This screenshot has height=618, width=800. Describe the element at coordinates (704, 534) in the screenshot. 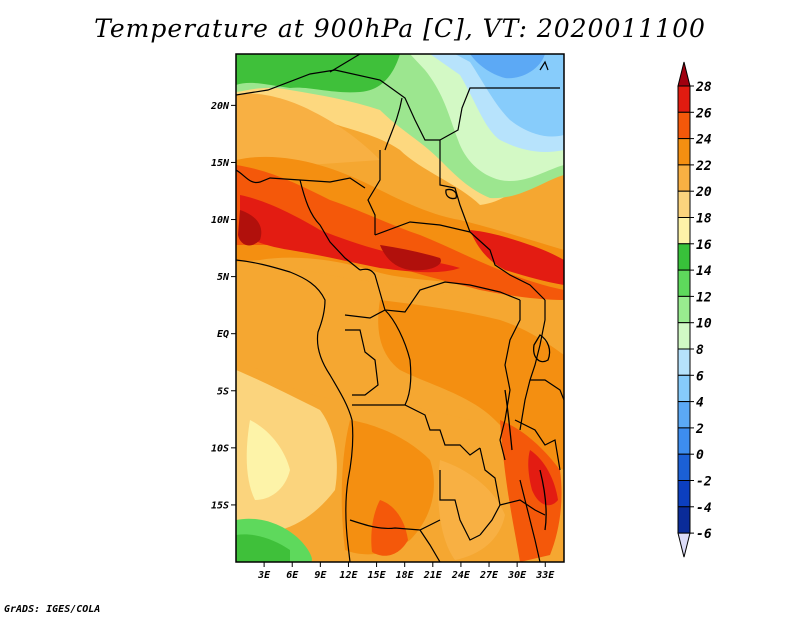

I see `colorbar-label: -6` at that location.